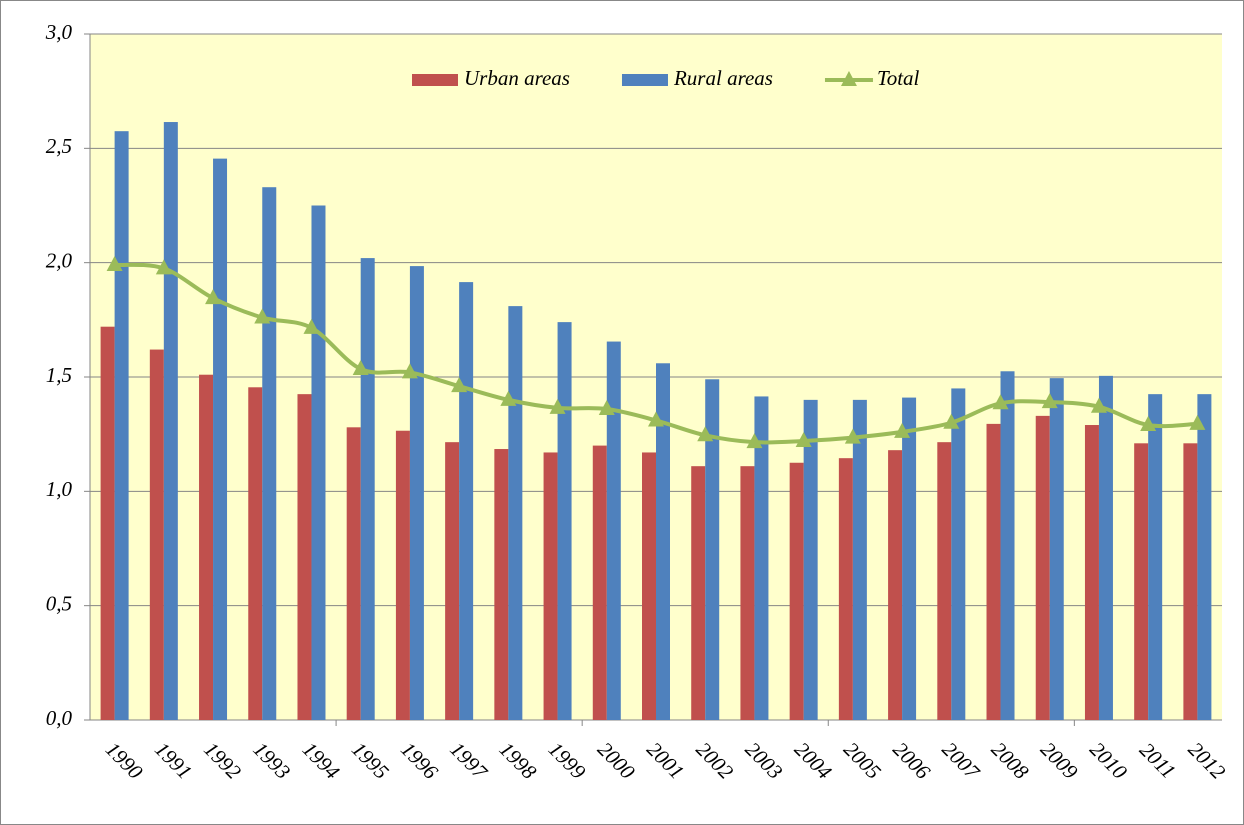  Describe the element at coordinates (59, 375) in the screenshot. I see `y-tick-label: 1,5` at that location.